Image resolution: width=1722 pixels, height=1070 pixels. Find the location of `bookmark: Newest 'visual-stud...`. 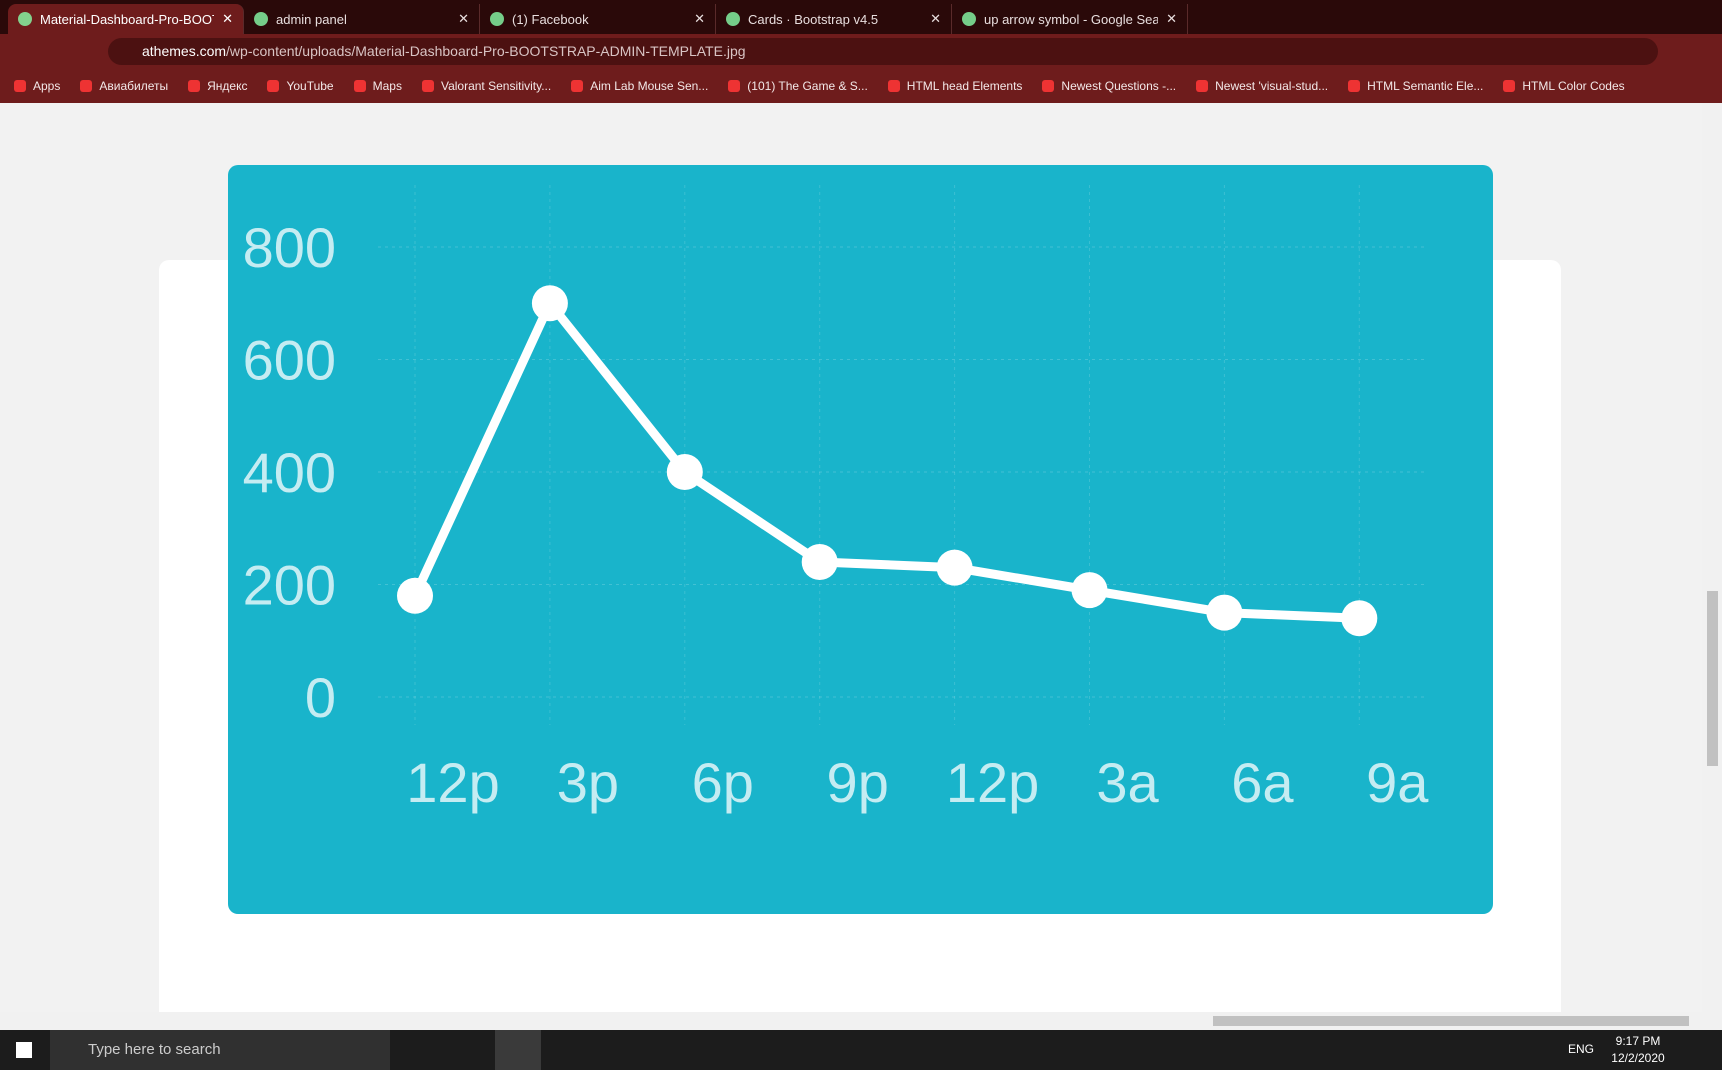

bookmark: Newest 'visual-stud... is located at coordinates (1262, 86).